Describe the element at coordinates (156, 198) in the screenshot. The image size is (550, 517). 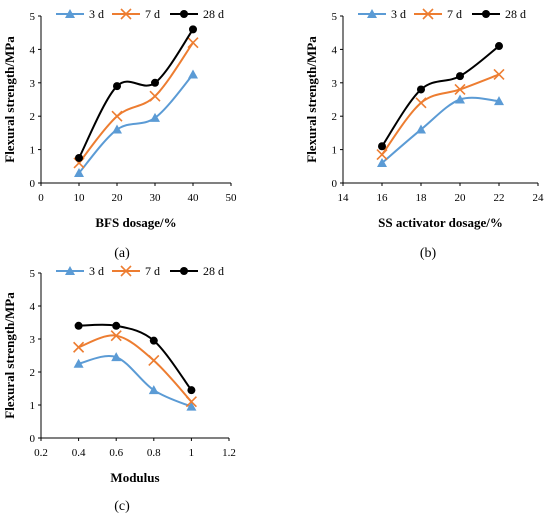
I see `x-tick-label: 30` at that location.